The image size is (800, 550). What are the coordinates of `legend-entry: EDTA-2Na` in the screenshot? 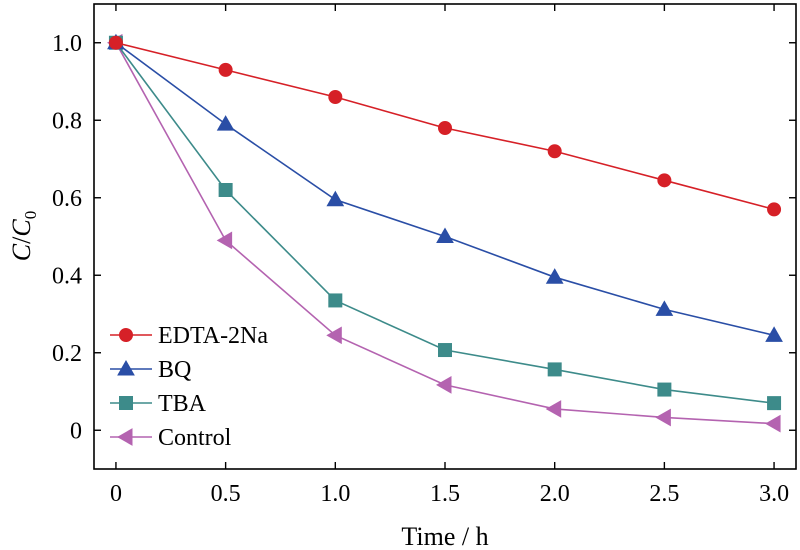 It's located at (189, 336).